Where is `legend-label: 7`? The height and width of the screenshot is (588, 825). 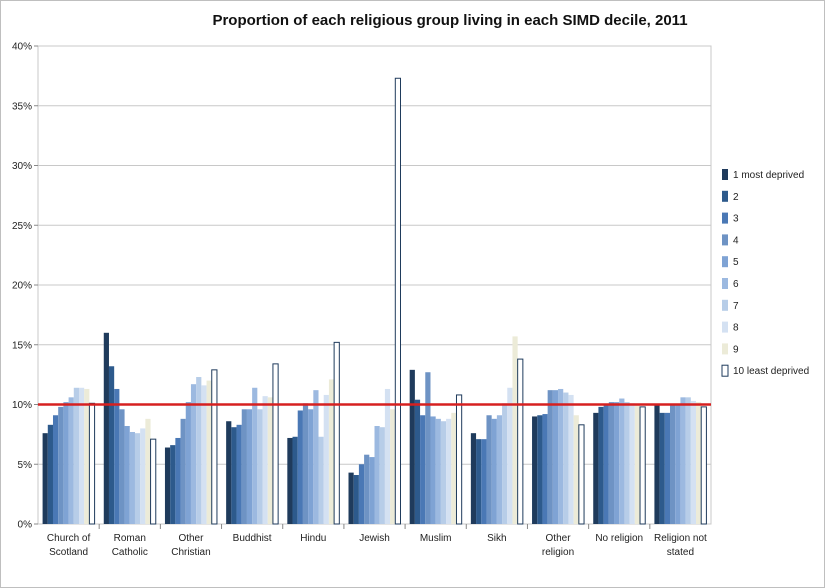 legend-label: 7 is located at coordinates (736, 306).